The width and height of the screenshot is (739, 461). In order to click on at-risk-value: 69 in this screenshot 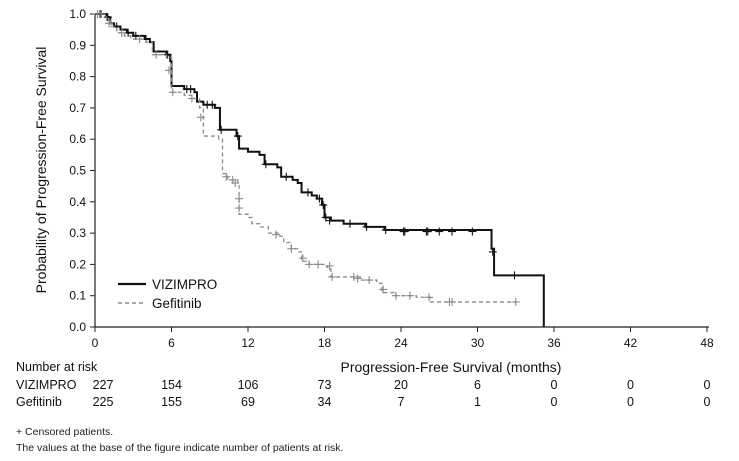, I will do `click(248, 402)`.